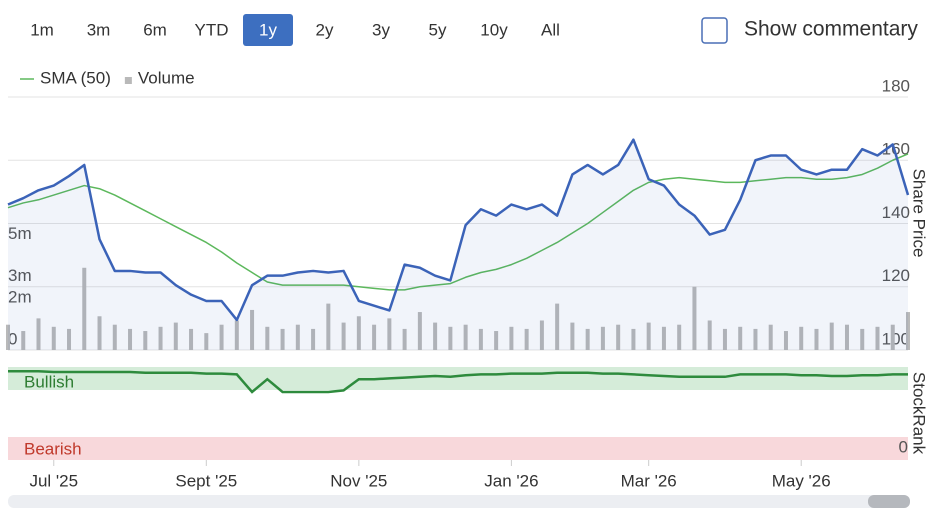  Describe the element at coordinates (381, 29) in the screenshot. I see `range-button: 3y` at that location.